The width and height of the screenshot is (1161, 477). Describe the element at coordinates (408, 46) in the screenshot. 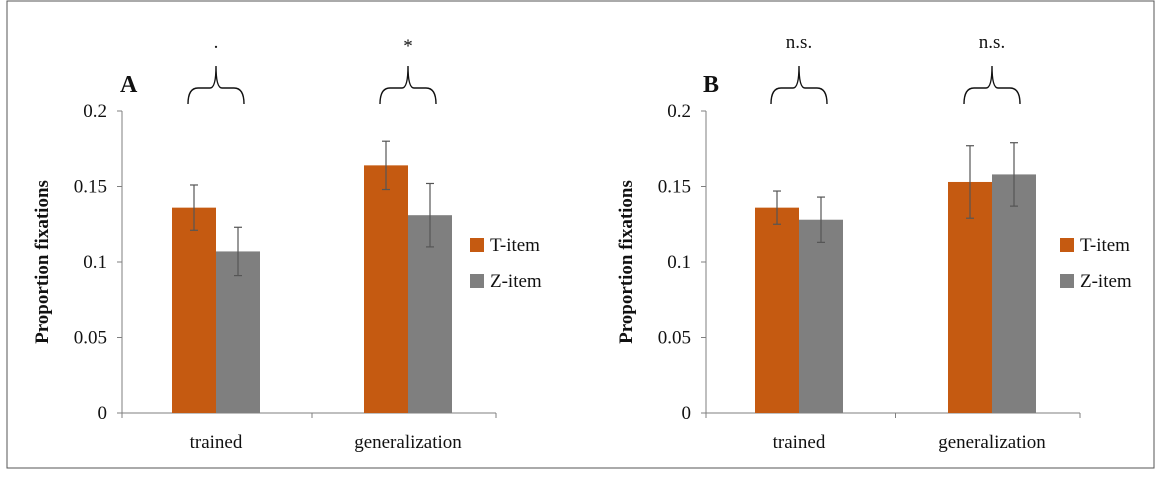

I see `significance-label: *` at that location.